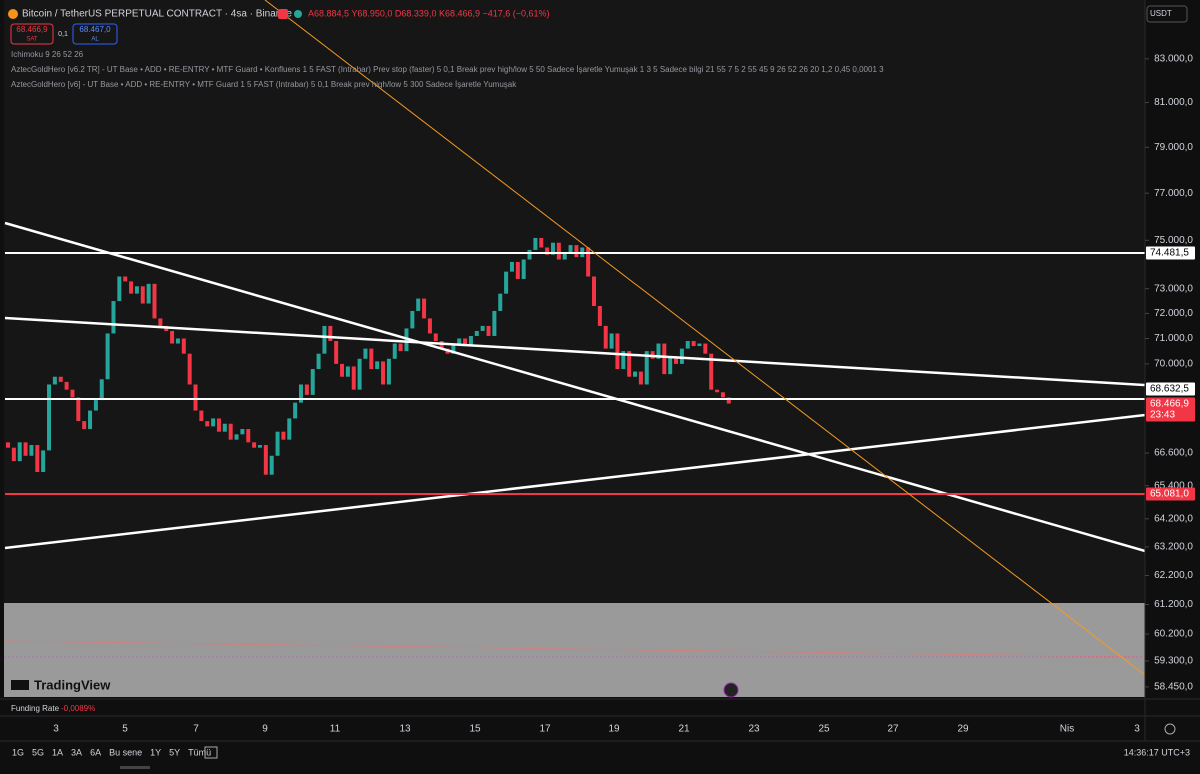 The height and width of the screenshot is (774, 1200). What do you see at coordinates (575, 351) in the screenshot?
I see `trendline` at bounding box center [575, 351].